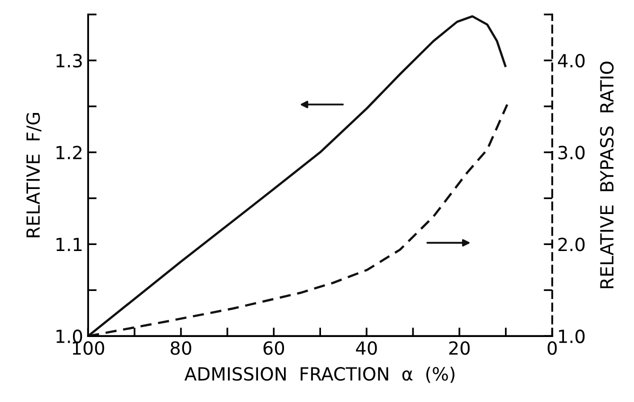 This screenshot has width=634, height=402. Describe the element at coordinates (274, 348) in the screenshot. I see `x-tick-label: 60` at that location.